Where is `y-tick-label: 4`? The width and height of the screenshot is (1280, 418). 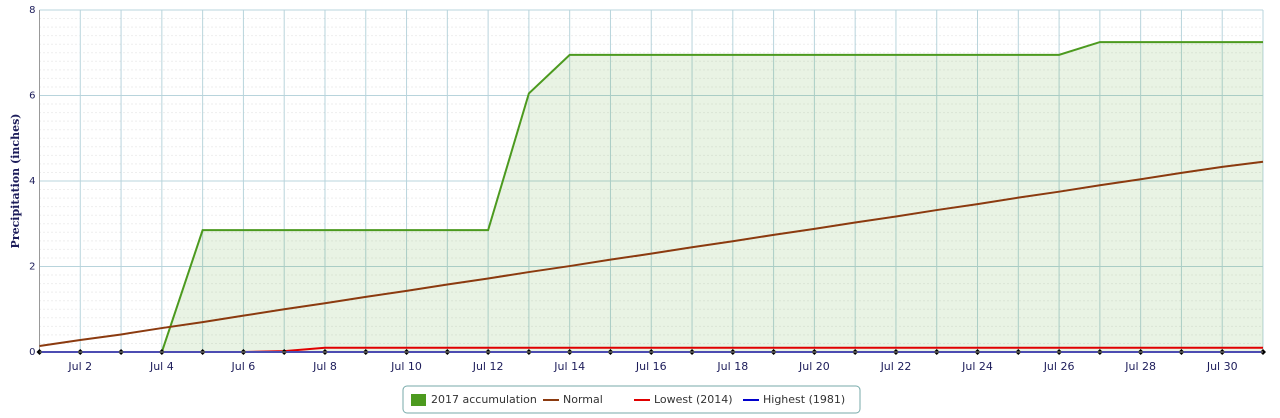
y-tick-label: 4 is located at coordinates (32, 181).